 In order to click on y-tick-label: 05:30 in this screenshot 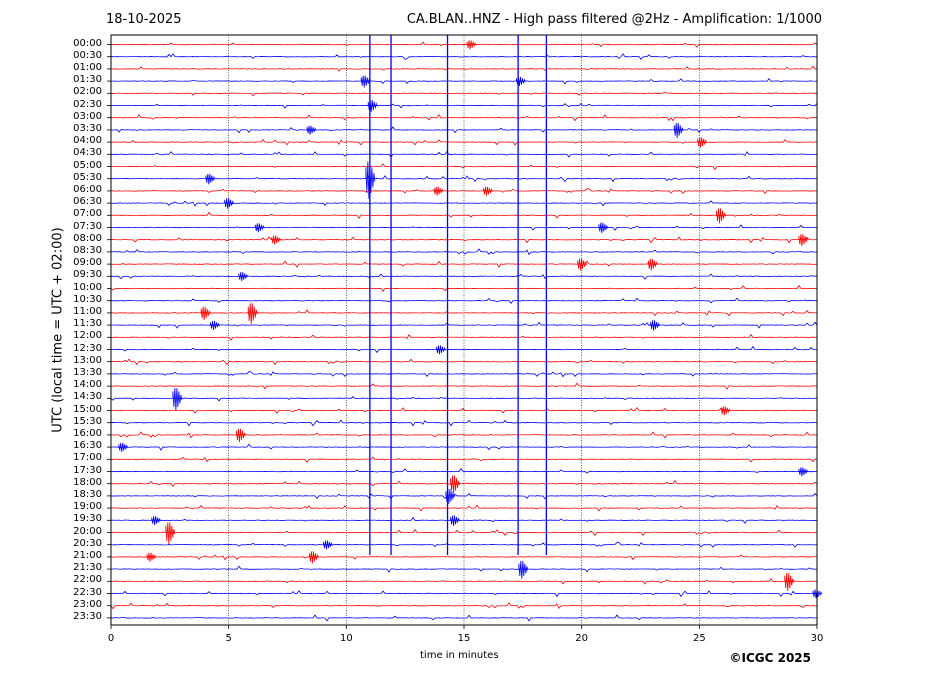, I will do `click(87, 177)`.